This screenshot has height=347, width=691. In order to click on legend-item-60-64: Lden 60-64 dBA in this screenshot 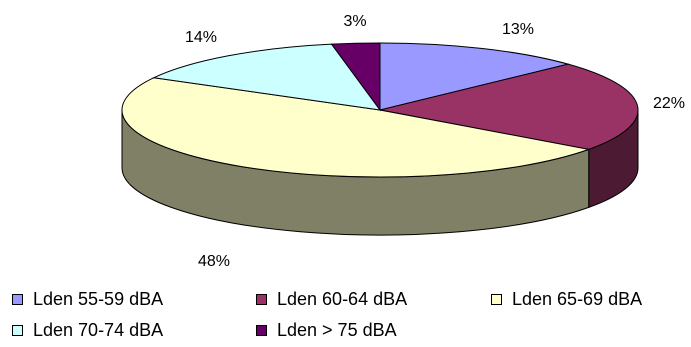, I will do `click(331, 299)`.